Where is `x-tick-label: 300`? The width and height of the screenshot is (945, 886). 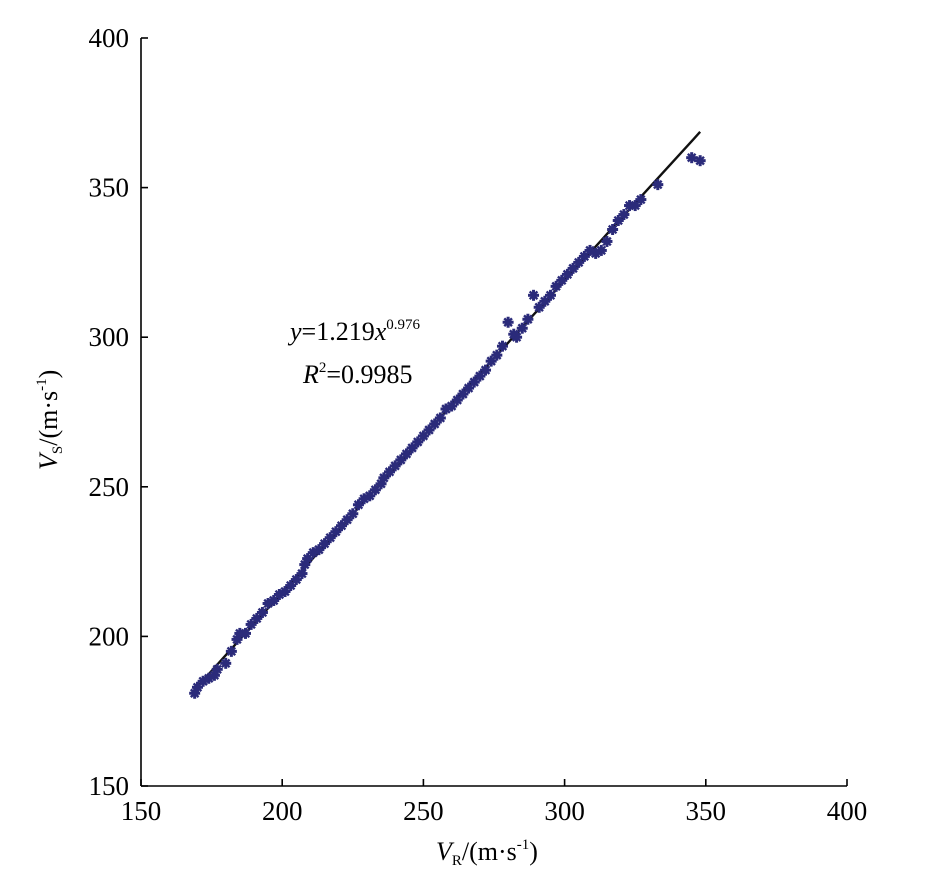 x-tick-label: 300 is located at coordinates (564, 811).